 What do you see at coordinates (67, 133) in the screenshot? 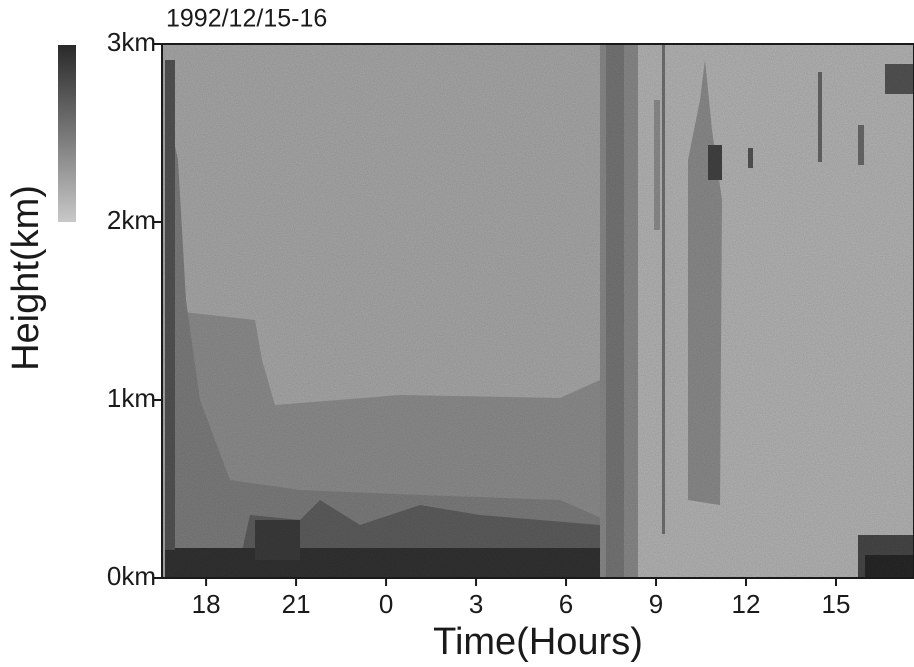
I see `color-bar` at bounding box center [67, 133].